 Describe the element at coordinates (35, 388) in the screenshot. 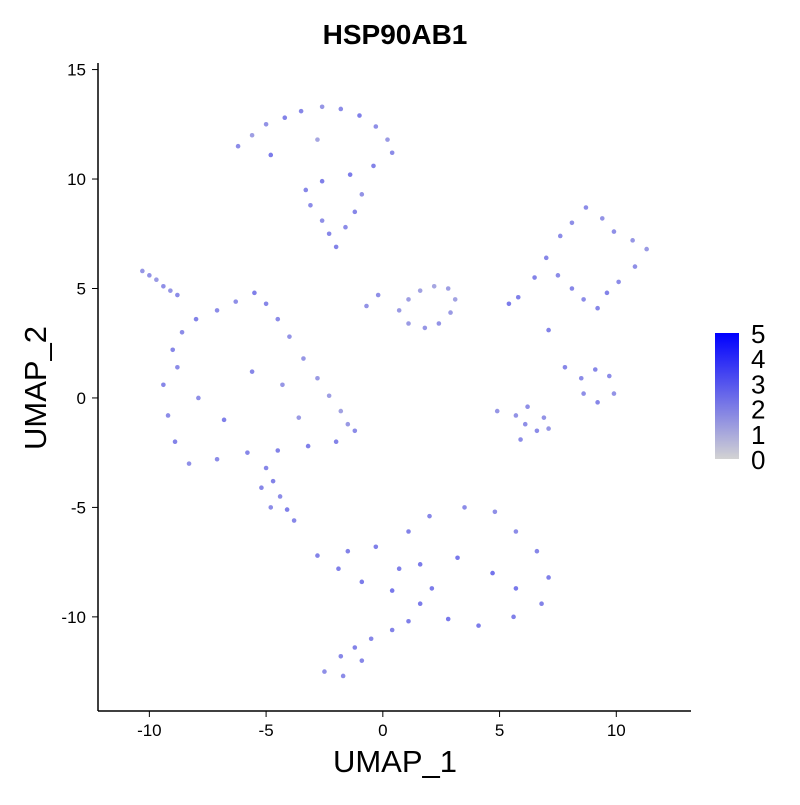

I see `y-axis-label: UMAP_2` at that location.